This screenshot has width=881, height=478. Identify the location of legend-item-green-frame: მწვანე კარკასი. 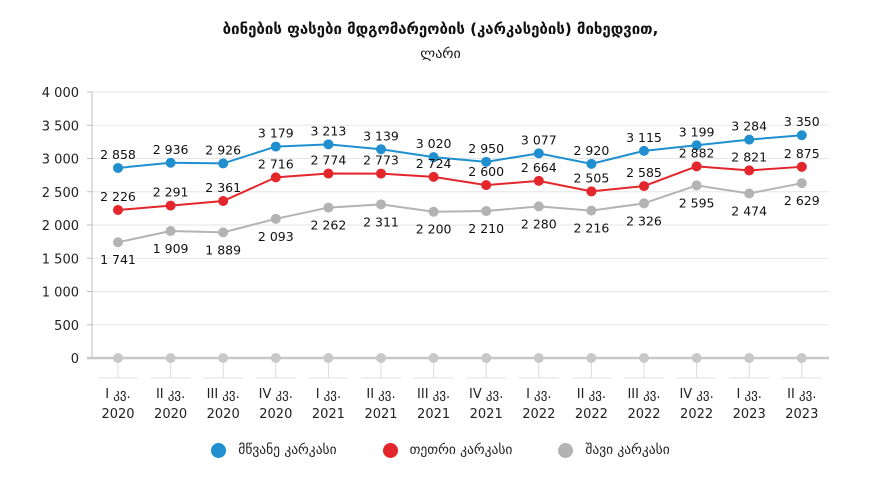
(274, 450).